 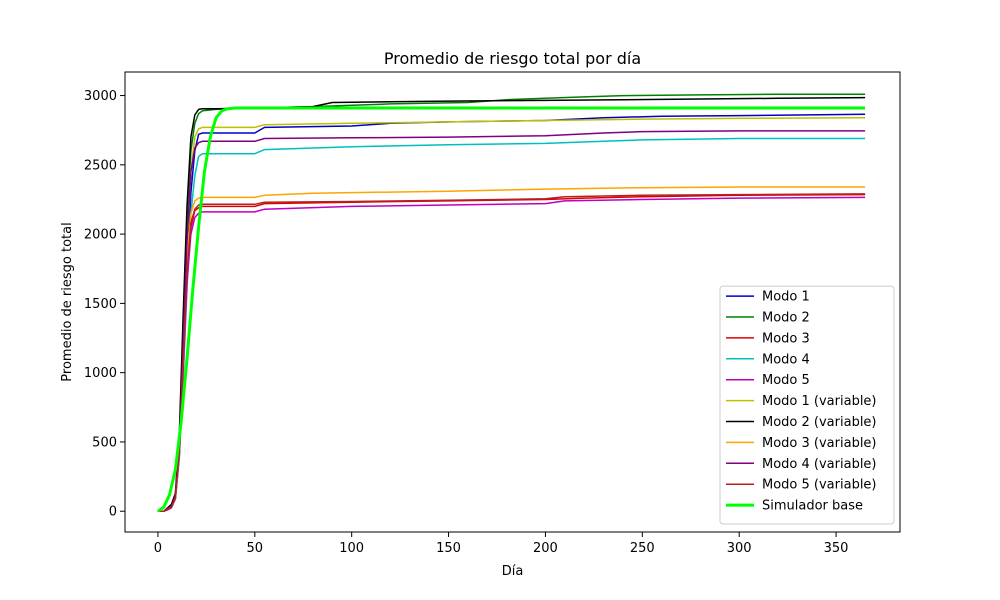 I want to click on y-tick-label: 3000, so click(x=100, y=96).